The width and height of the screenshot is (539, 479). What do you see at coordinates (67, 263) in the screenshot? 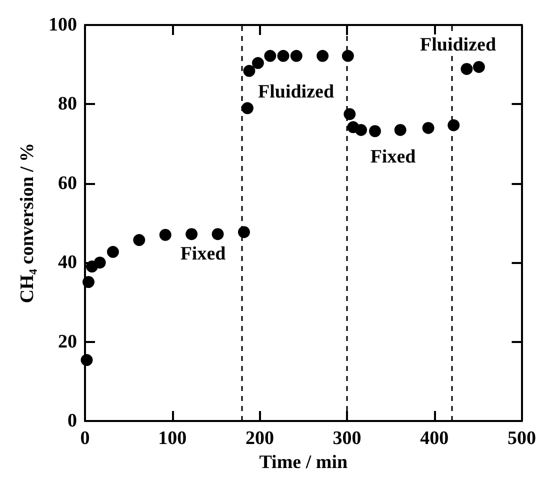
I see `y-tick-label: 40` at bounding box center [67, 263].